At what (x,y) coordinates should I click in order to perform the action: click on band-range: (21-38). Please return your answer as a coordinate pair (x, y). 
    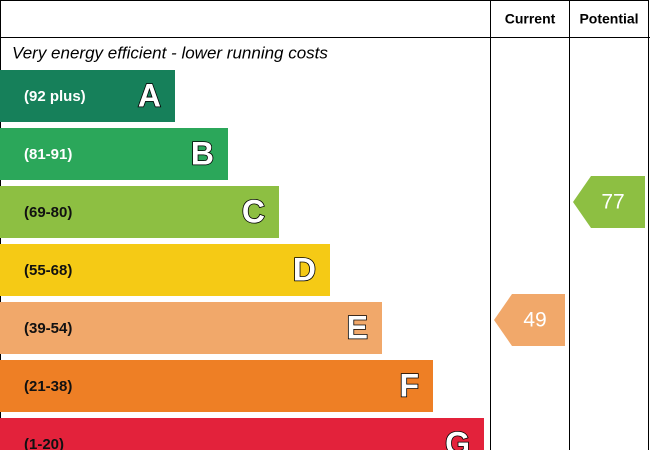
    Looking at the image, I should click on (48, 386).